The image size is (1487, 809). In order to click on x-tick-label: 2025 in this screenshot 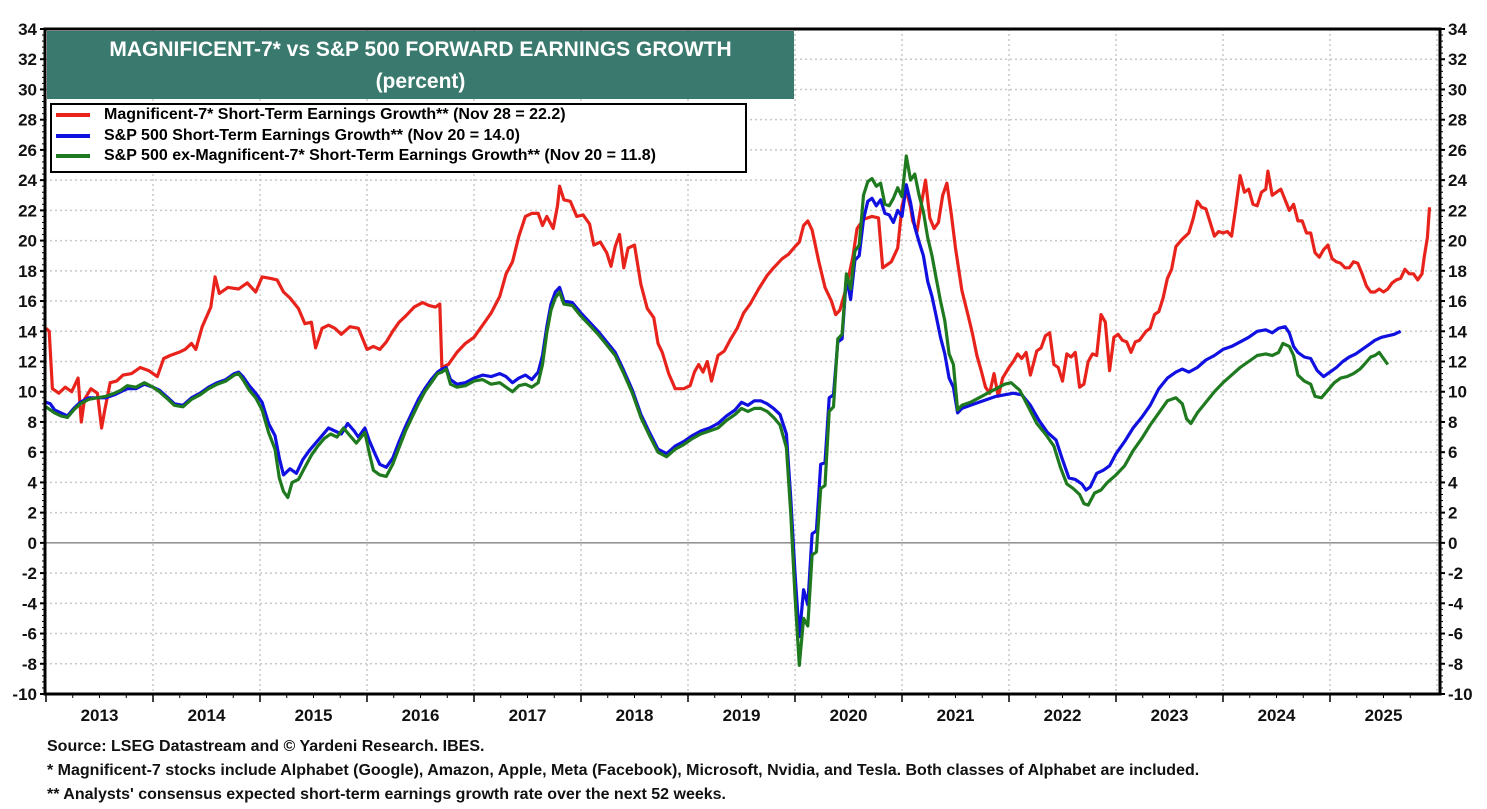, I will do `click(1384, 715)`.